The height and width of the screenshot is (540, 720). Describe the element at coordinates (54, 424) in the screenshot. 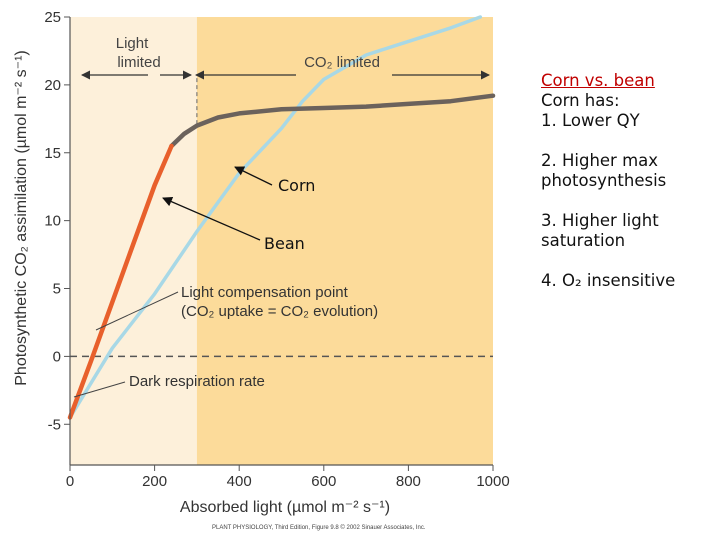

I see `y-tick-label: -5` at that location.